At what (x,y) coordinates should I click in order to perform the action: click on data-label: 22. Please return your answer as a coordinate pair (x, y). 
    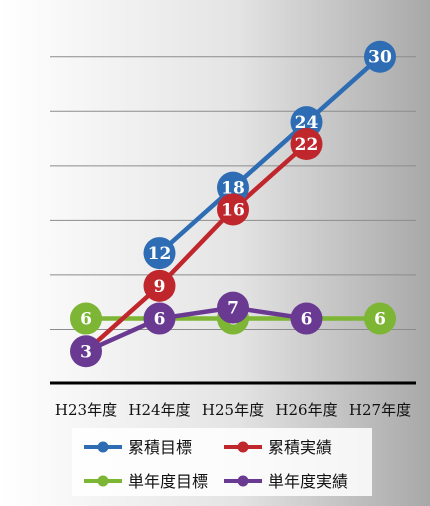
    Looking at the image, I should click on (307, 145).